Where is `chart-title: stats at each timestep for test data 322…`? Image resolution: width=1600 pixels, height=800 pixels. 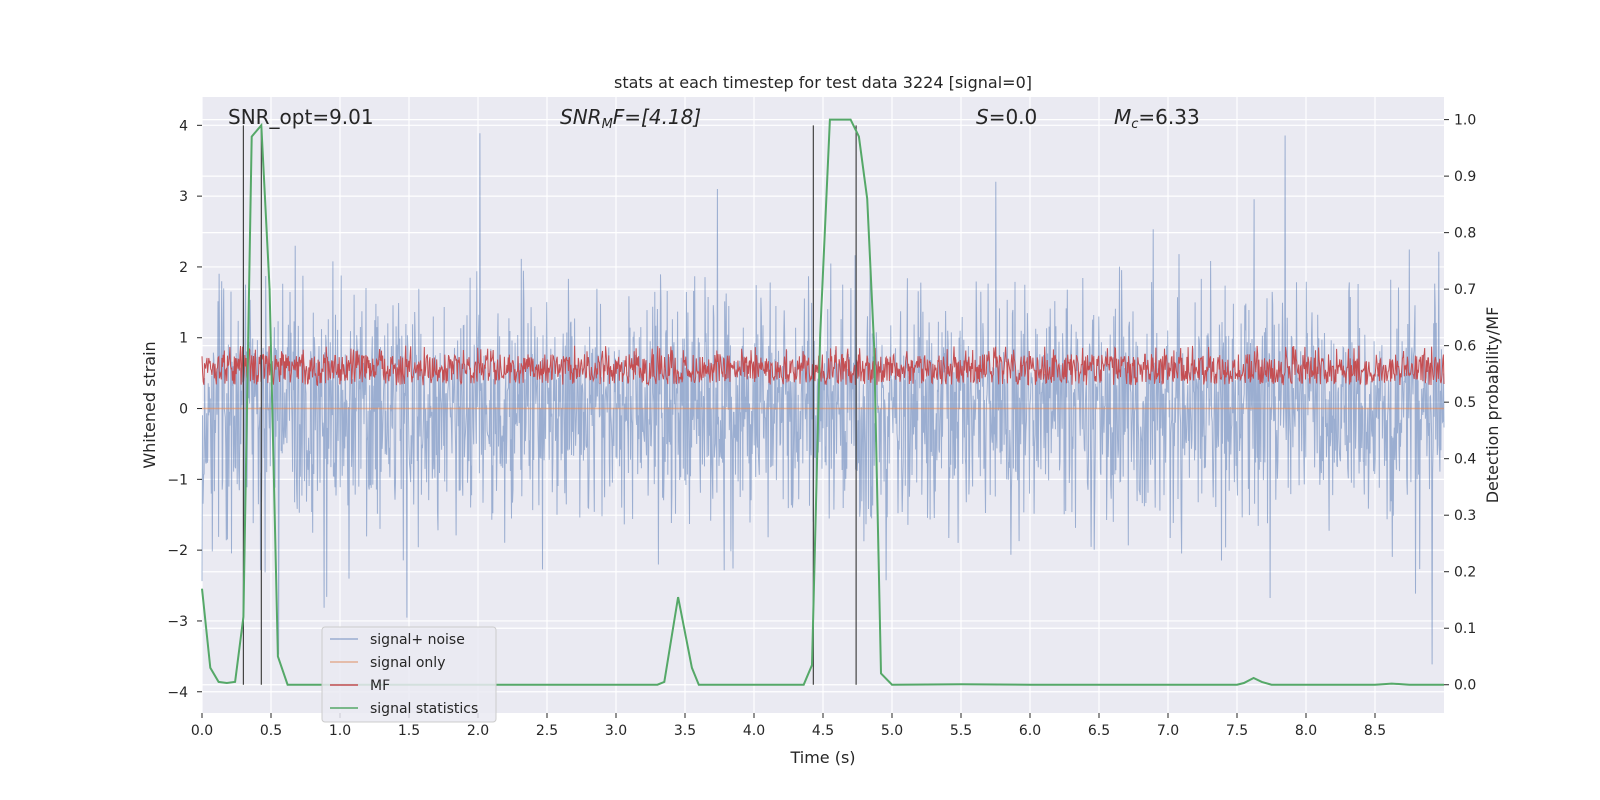 chart-title: stats at each timestep for test data 322… is located at coordinates (823, 82).